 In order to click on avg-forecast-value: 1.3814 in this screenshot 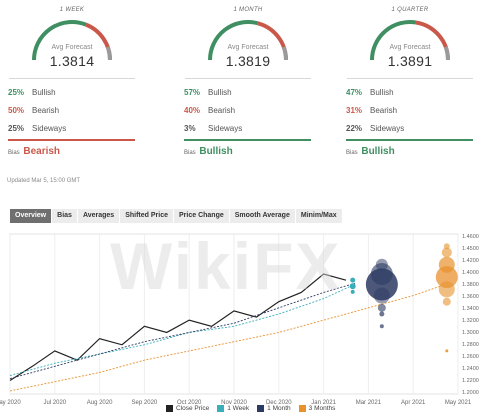, I will do `click(72, 61)`.